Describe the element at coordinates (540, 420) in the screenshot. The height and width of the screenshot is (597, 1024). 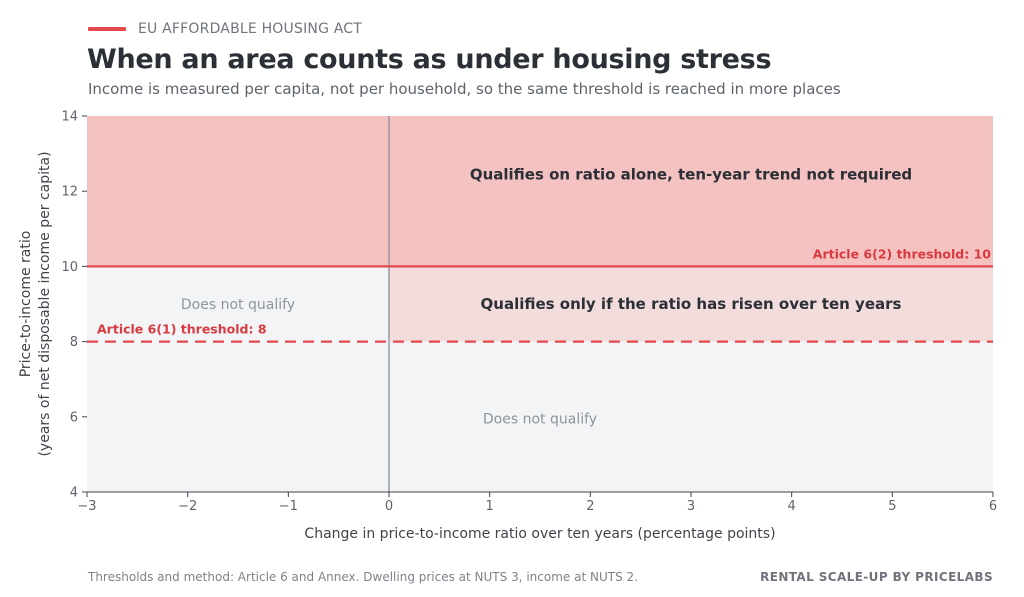
I see `region-label-4: Does not qualify` at that location.